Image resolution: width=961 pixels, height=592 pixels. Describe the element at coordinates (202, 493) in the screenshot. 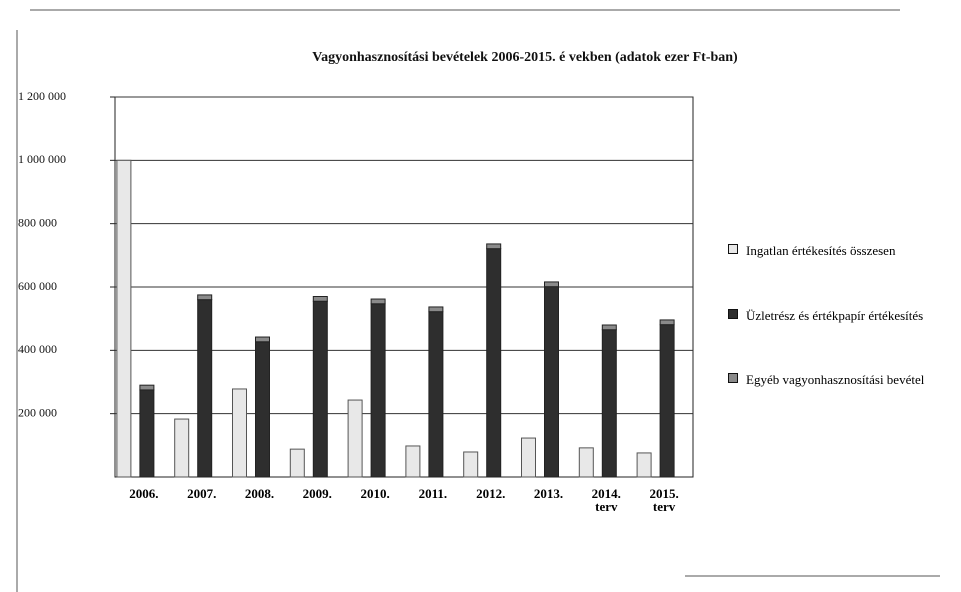

I see `x-tick-label: 2007.` at that location.